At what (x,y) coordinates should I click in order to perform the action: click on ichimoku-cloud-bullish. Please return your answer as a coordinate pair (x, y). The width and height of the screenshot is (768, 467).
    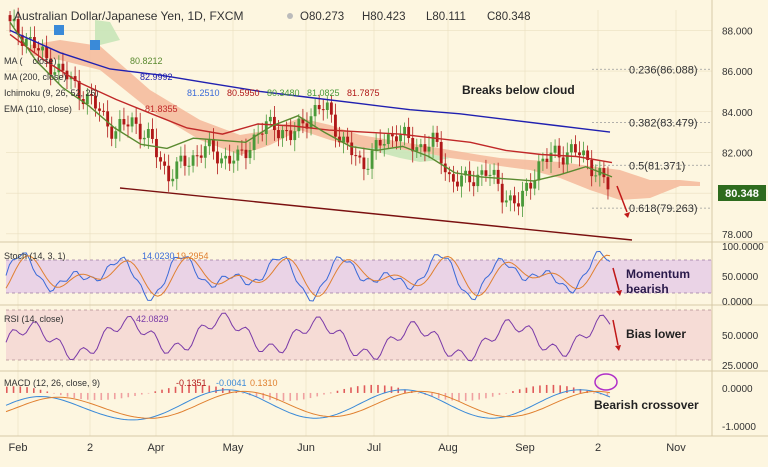
    Looking at the image, I should click on (395, 151).